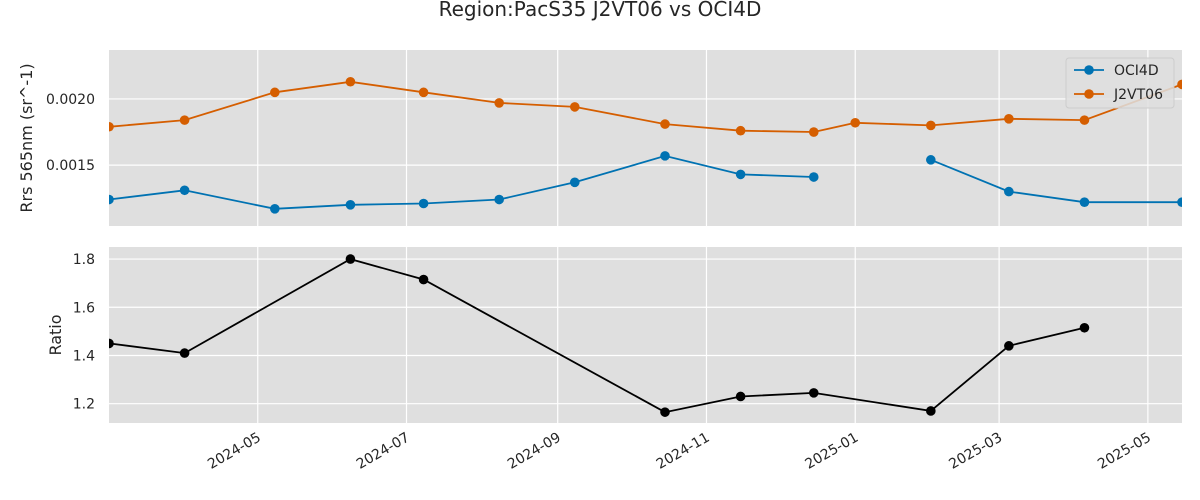 This screenshot has height=500, width=1200. What do you see at coordinates (84, 405) in the screenshot?
I see `y-tick-label: 1.2` at bounding box center [84, 405].